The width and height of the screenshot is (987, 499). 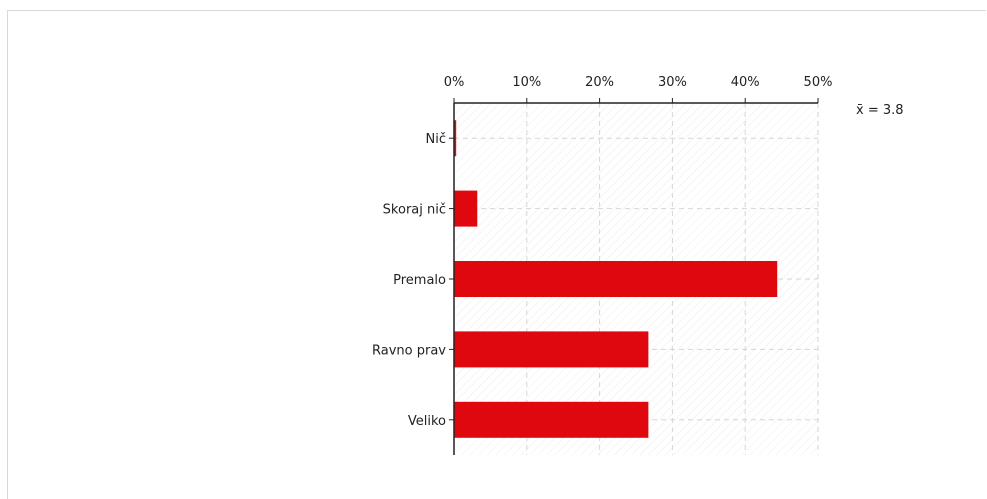 I want to click on x-tick-label-1: 10%, so click(x=526, y=82).